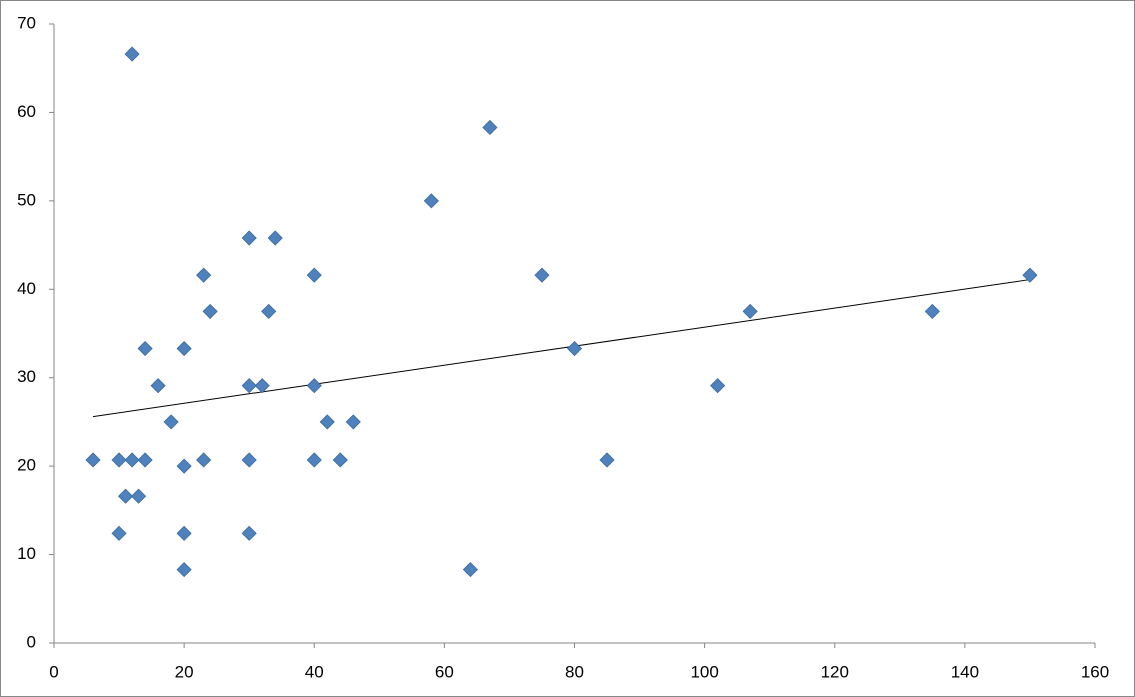 The width and height of the screenshot is (1135, 697). Describe the element at coordinates (835, 671) in the screenshot. I see `x-tick-label: 120` at that location.